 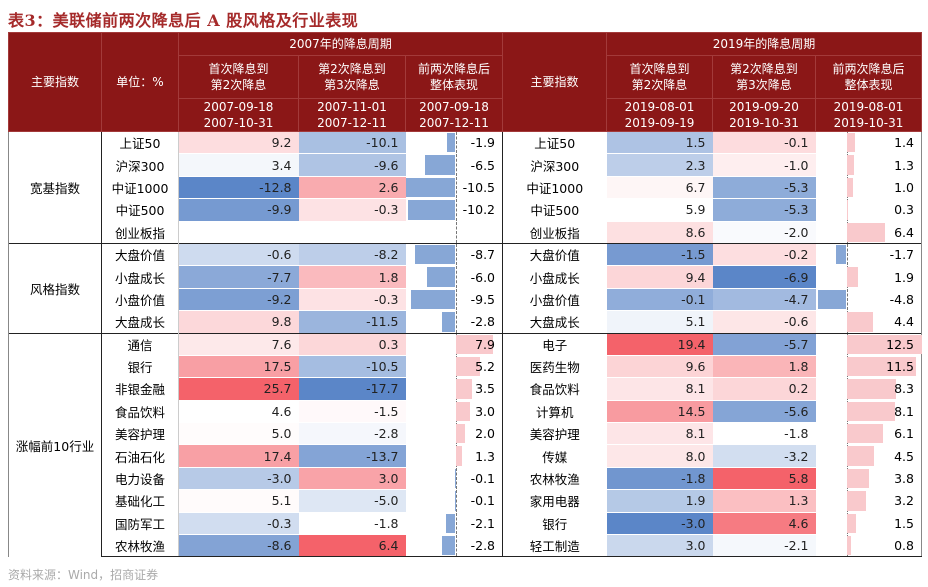 I want to click on value-cell: 17.4, so click(x=238, y=456).